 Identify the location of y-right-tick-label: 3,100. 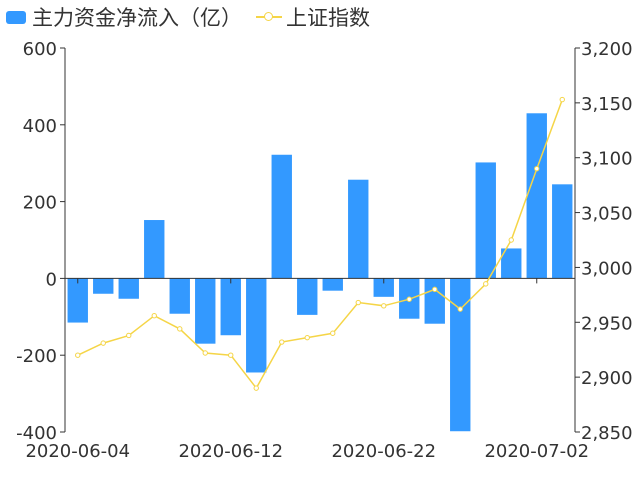
(607, 159).